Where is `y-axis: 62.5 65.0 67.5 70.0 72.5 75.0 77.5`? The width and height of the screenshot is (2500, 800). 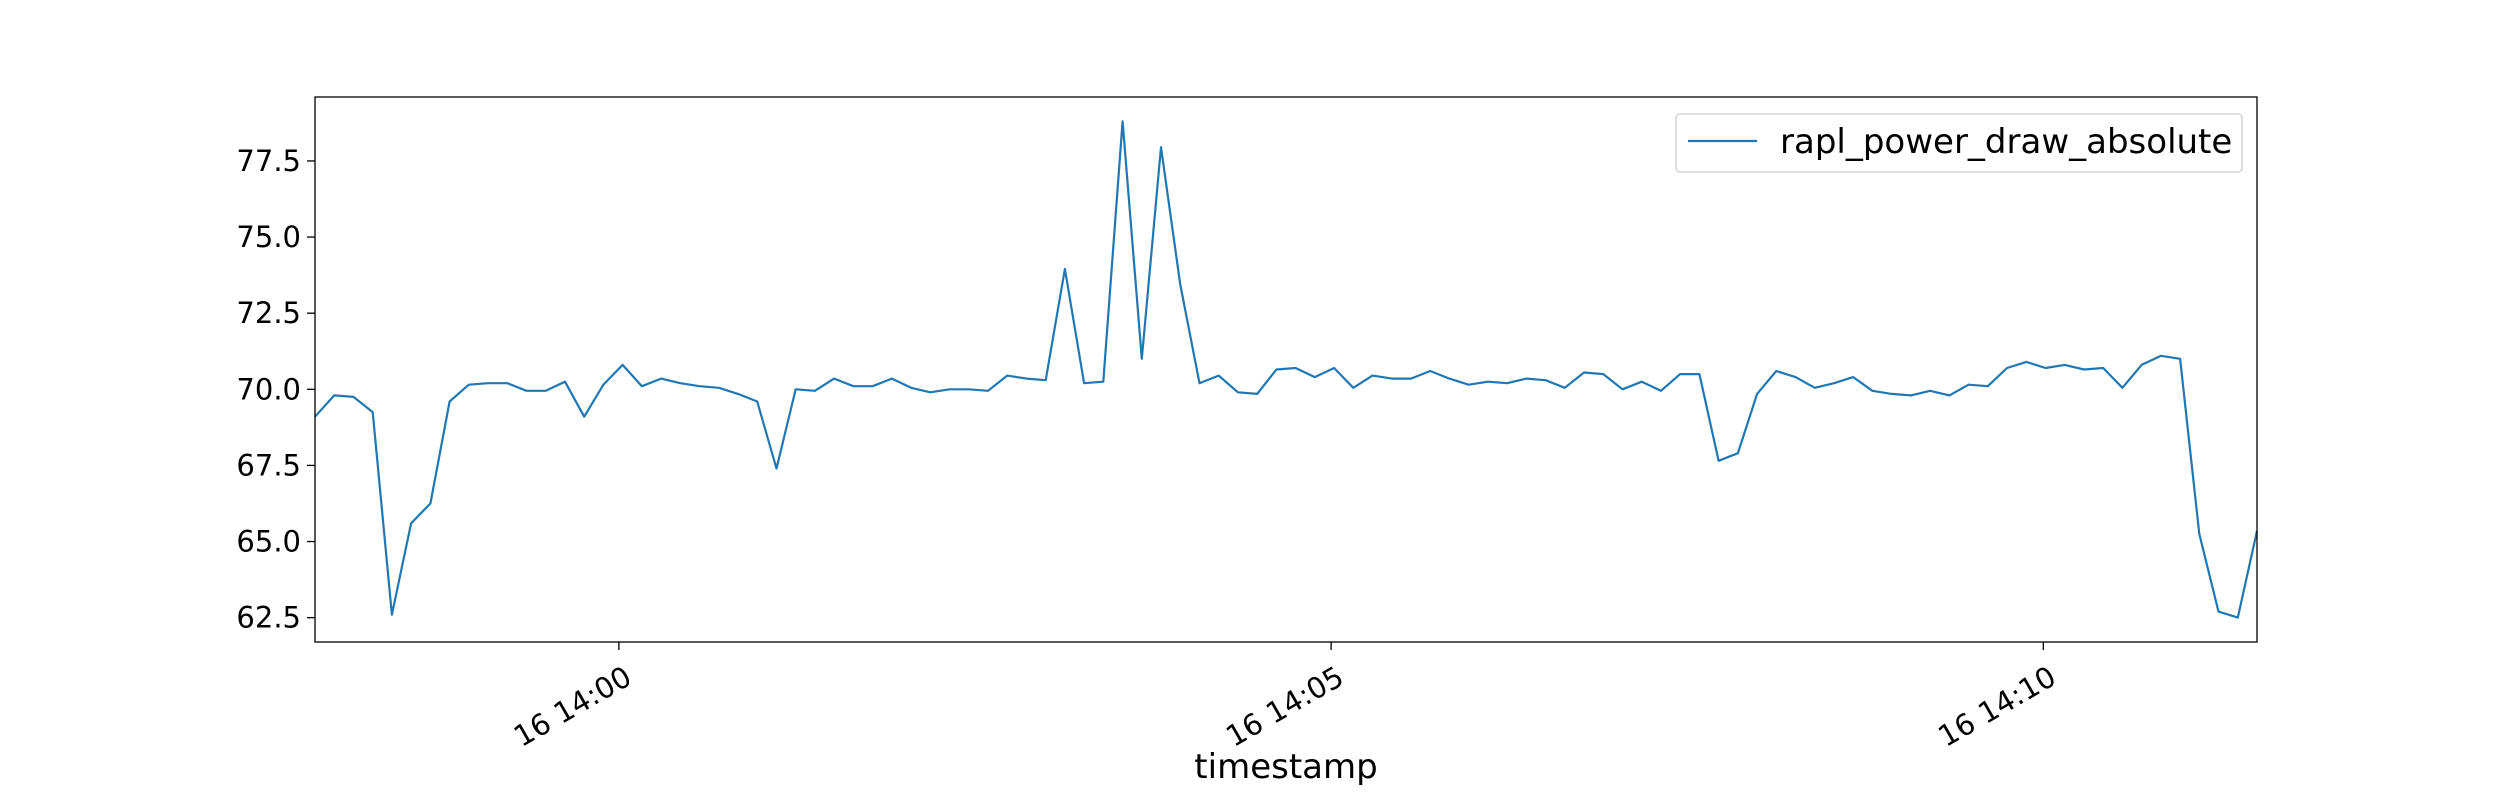 y-axis: 62.5 65.0 67.5 70.0 72.5 75.0 77.5 is located at coordinates (275, 389).